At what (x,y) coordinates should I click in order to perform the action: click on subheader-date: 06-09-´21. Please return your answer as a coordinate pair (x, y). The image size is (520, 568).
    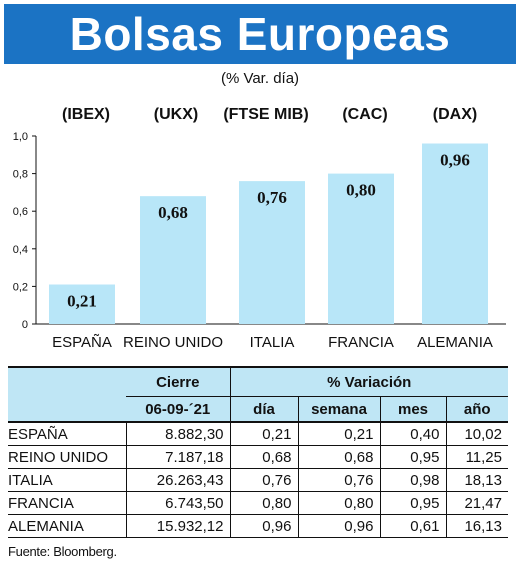
    Looking at the image, I should click on (178, 409).